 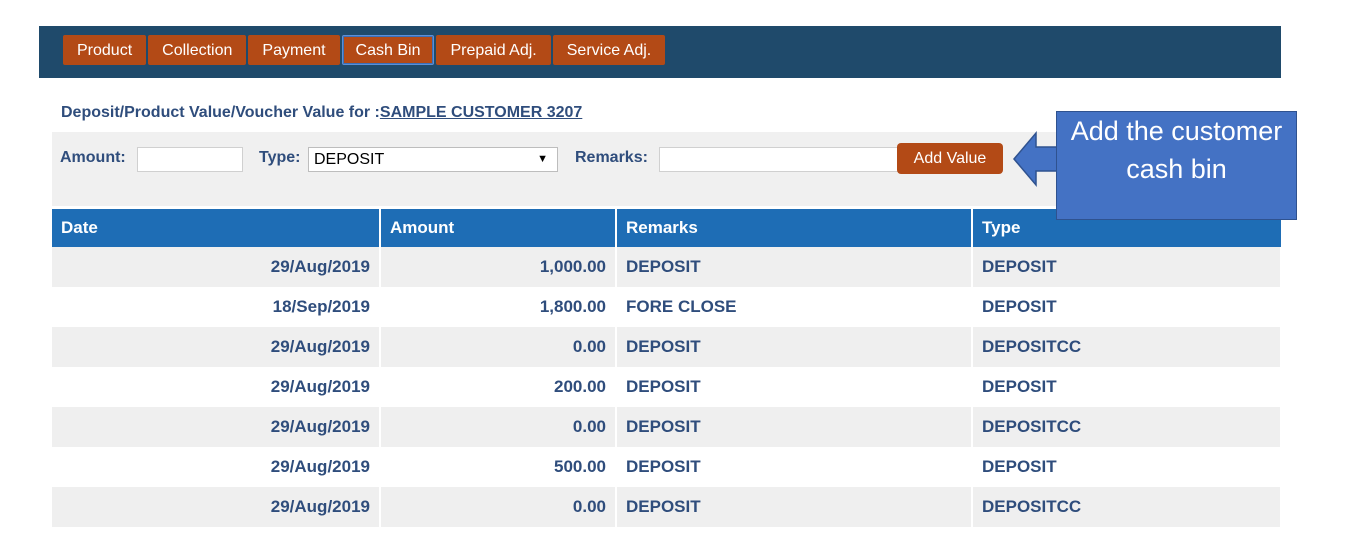 I want to click on type-select-value: DEPOSIT, so click(x=349, y=159).